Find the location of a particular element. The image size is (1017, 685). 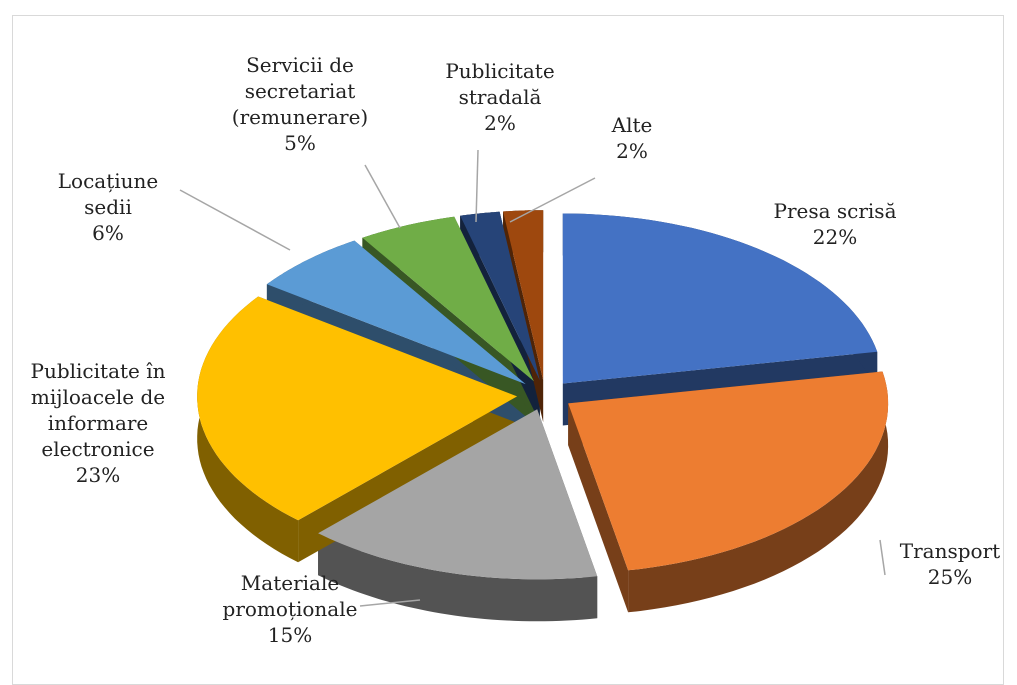

slice-label: Materiale promoționale 15% is located at coordinates (290, 609).